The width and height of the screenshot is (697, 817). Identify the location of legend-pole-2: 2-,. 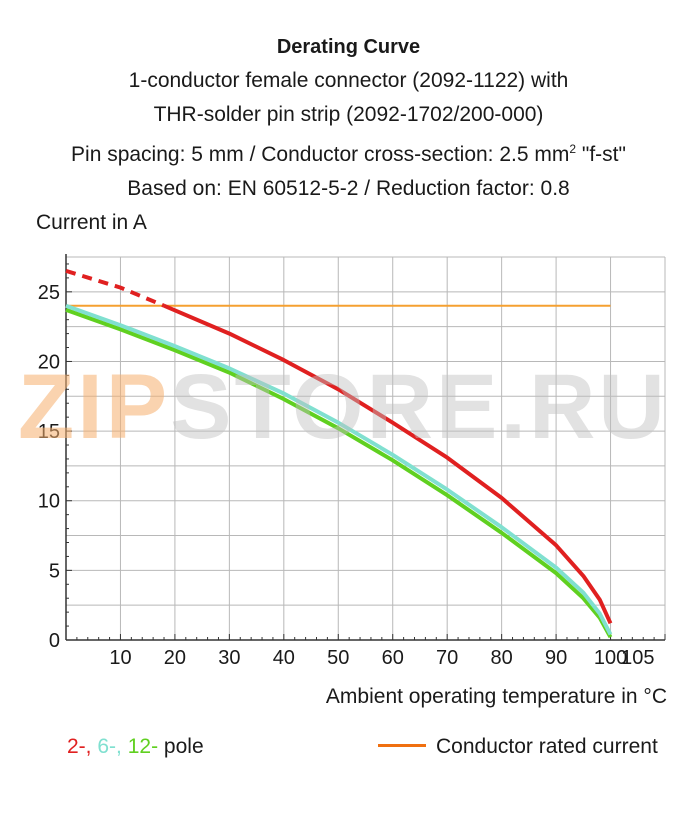
(79, 746).